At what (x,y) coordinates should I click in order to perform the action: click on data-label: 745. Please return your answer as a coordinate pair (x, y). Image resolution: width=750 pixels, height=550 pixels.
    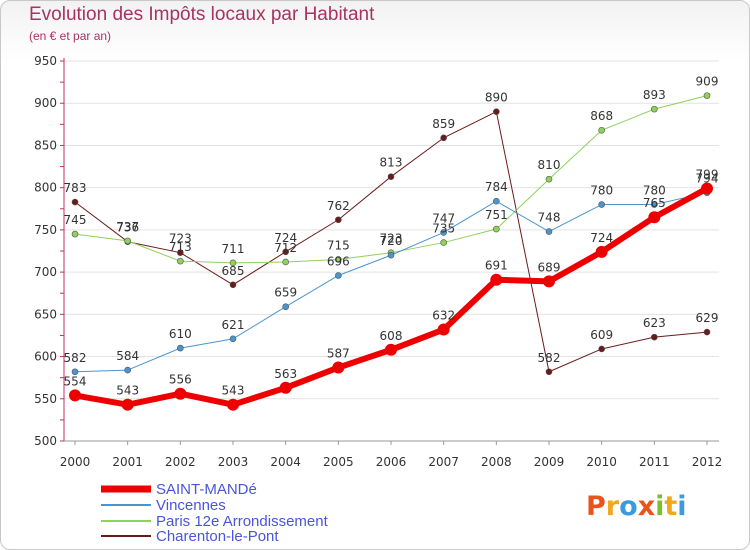
    Looking at the image, I should click on (75, 220).